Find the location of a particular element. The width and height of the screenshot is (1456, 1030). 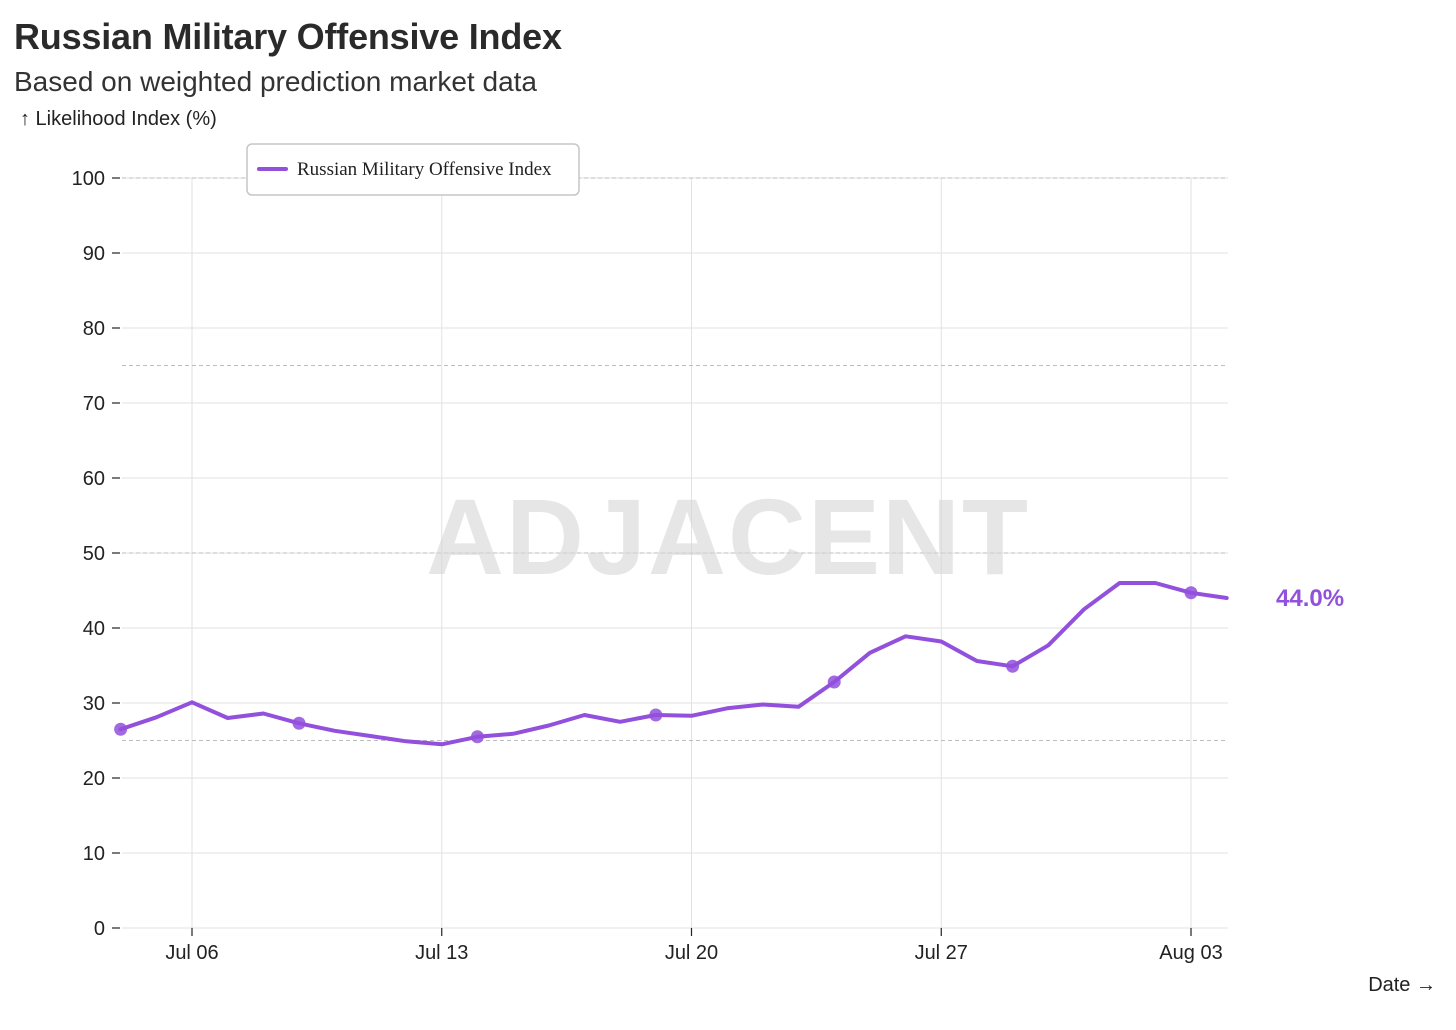

legend-box is located at coordinates (413, 169).